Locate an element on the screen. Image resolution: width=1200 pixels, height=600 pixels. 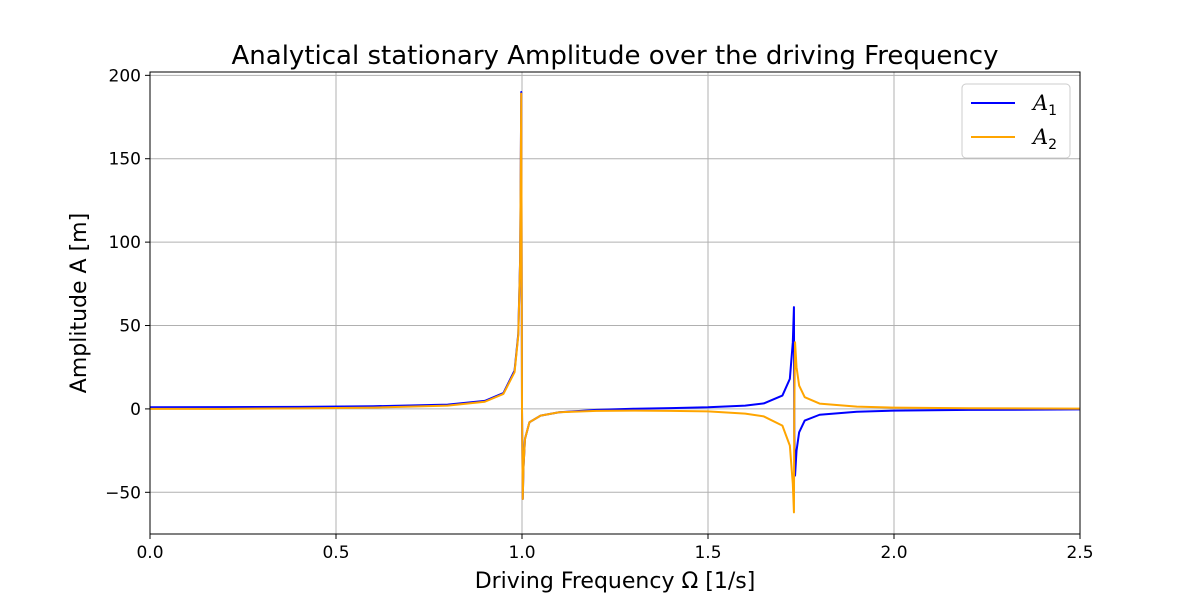
x-axis-ticks: 0.0 0.5 1.0 1.5 2.0 2.5 is located at coordinates (615, 548).